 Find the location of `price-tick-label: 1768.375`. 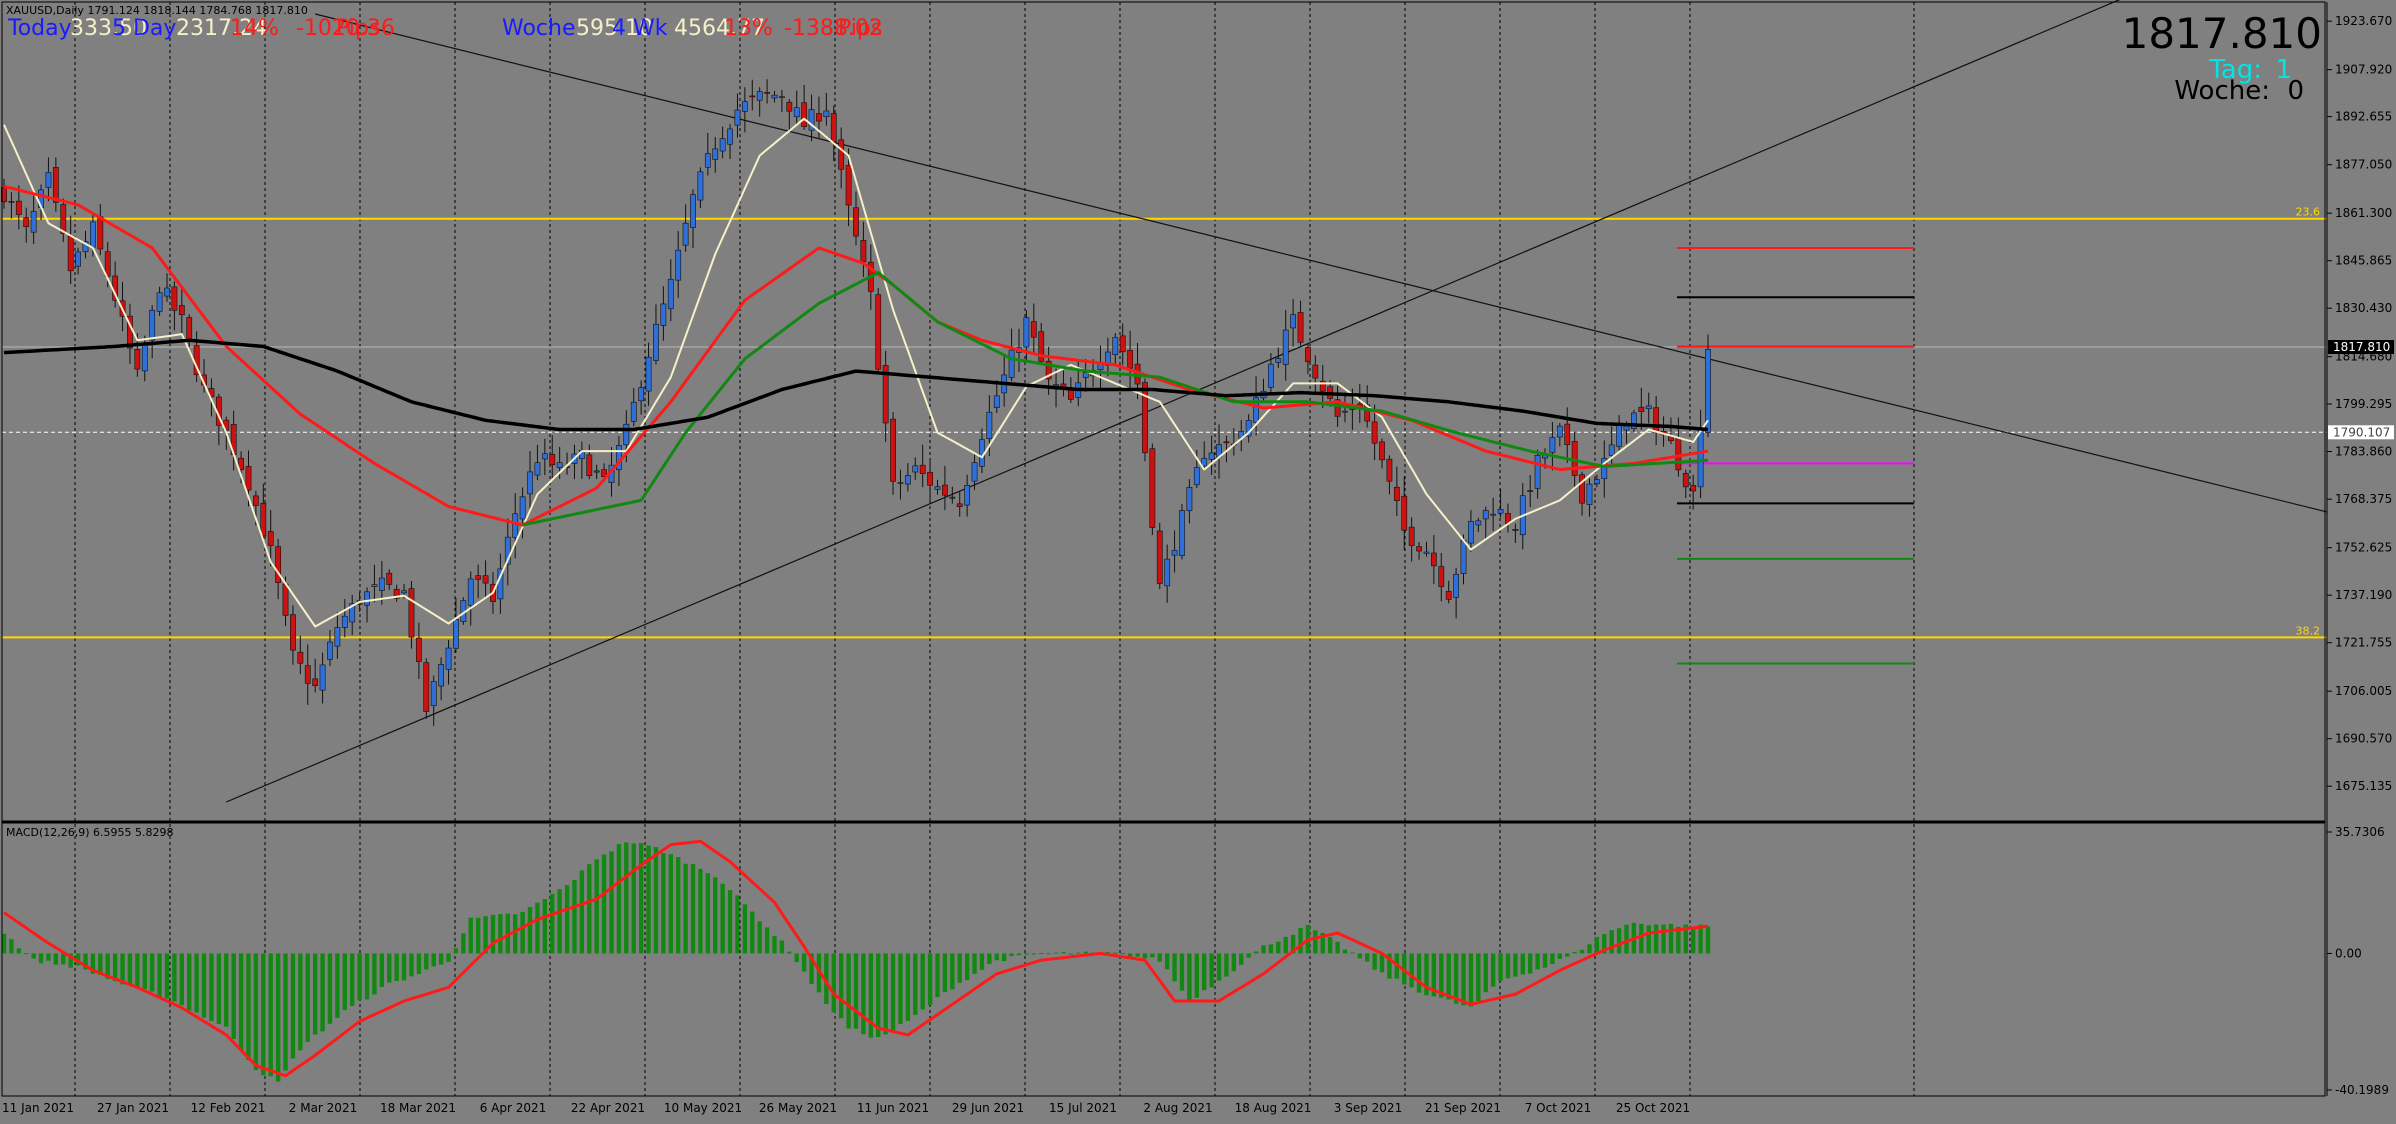

price-tick-label: 1768.375 is located at coordinates (2363, 499).